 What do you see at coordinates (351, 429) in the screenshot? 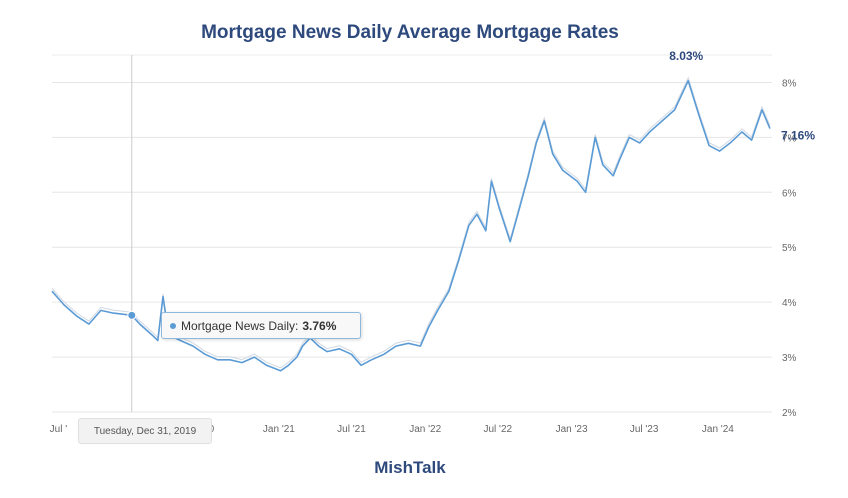
I see `x-tick-label: Jul '21` at bounding box center [351, 429].